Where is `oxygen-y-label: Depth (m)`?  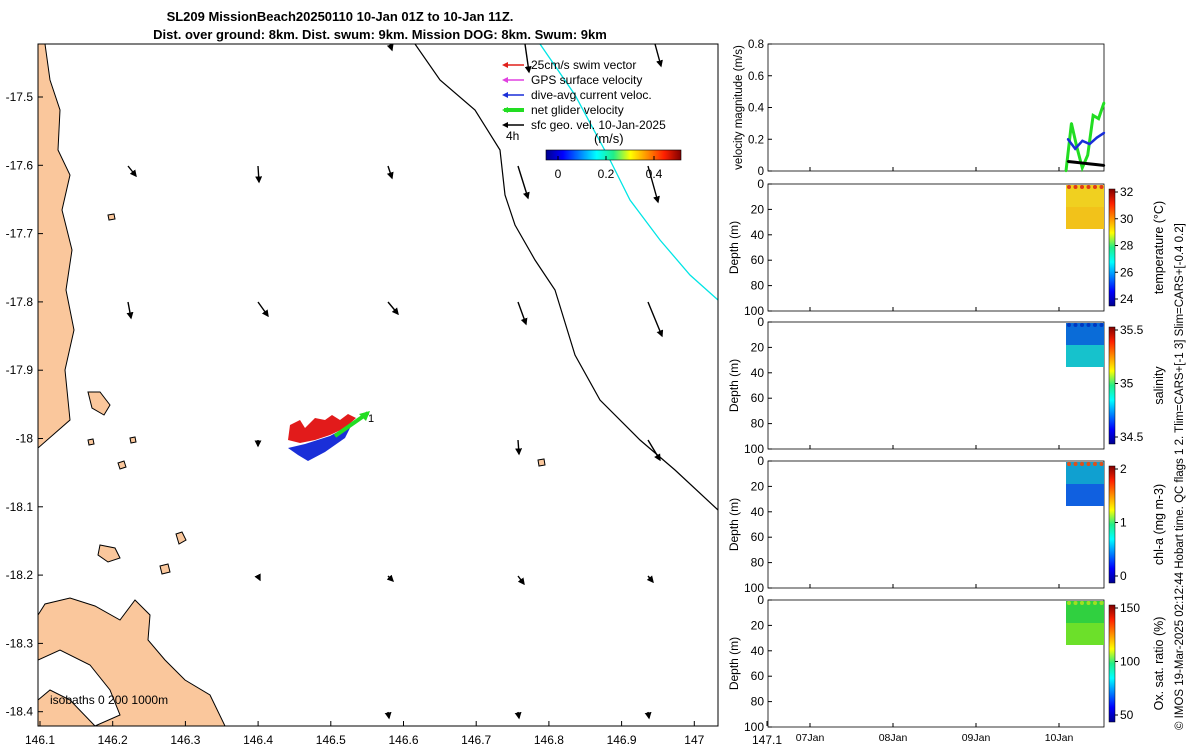
oxygen-y-label: Depth (m) is located at coordinates (734, 663).